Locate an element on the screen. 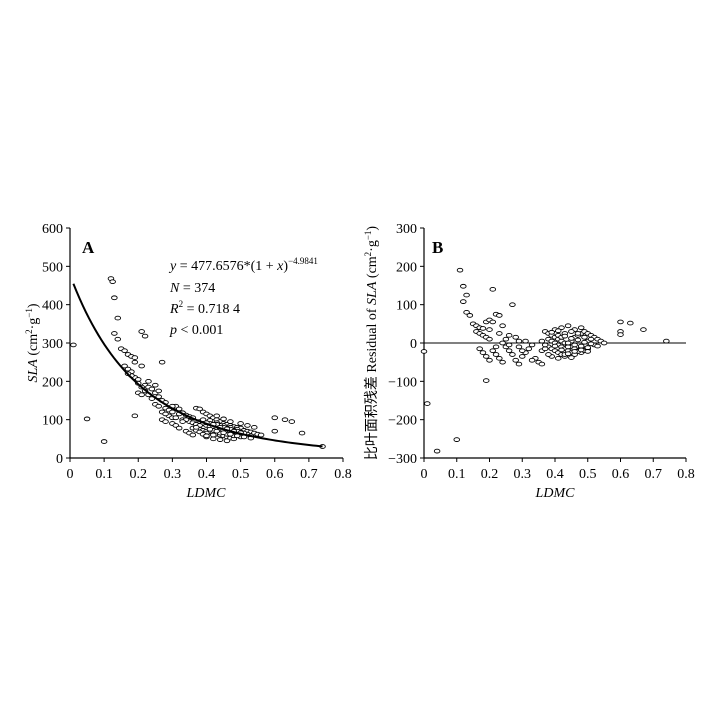 The height and width of the screenshot is (721, 721). panel-a-y-ticks: 0 100 200 300 400 500 600 is located at coordinates (56, 344).